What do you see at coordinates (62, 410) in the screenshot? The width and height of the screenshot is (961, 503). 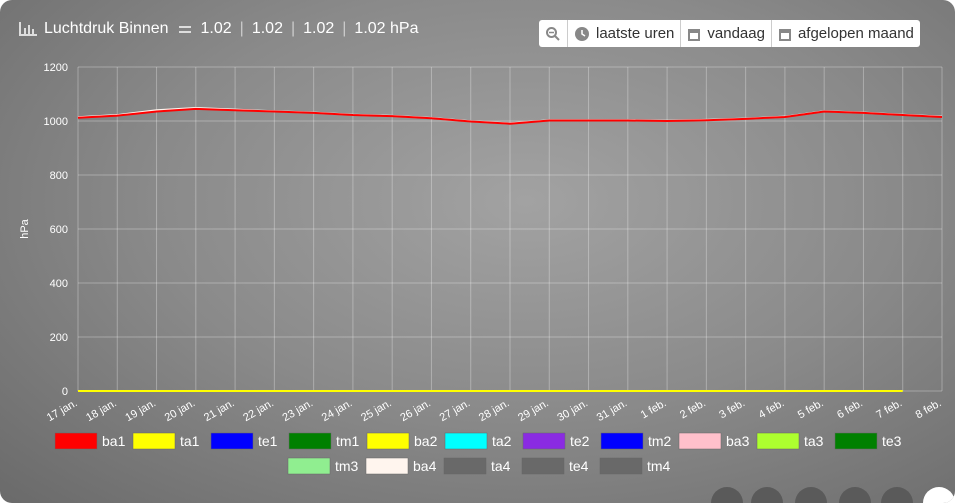 I see `x-tick-label: 17 jan.` at bounding box center [62, 410].